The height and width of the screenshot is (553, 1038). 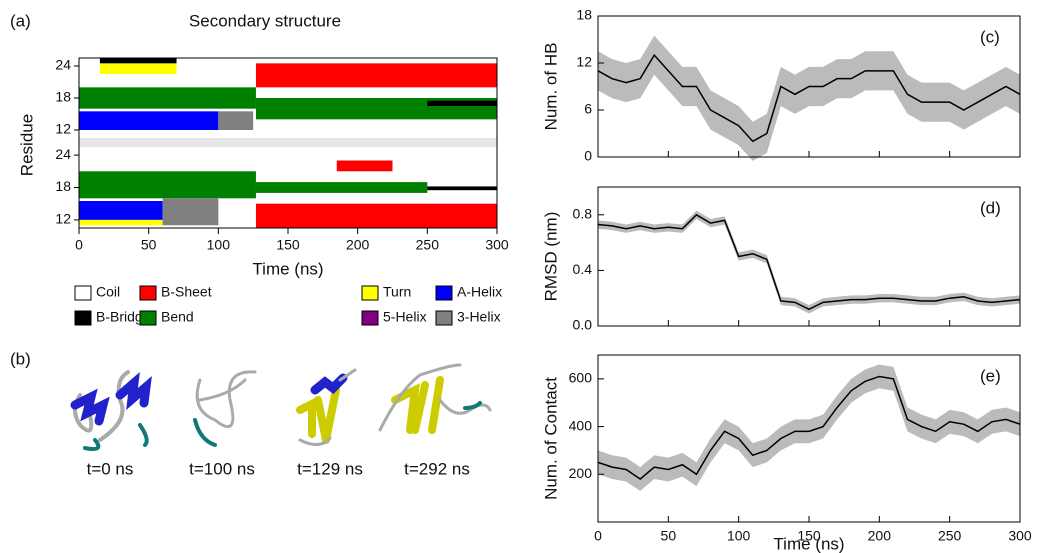 I want to click on separator, so click(x=288, y=142).